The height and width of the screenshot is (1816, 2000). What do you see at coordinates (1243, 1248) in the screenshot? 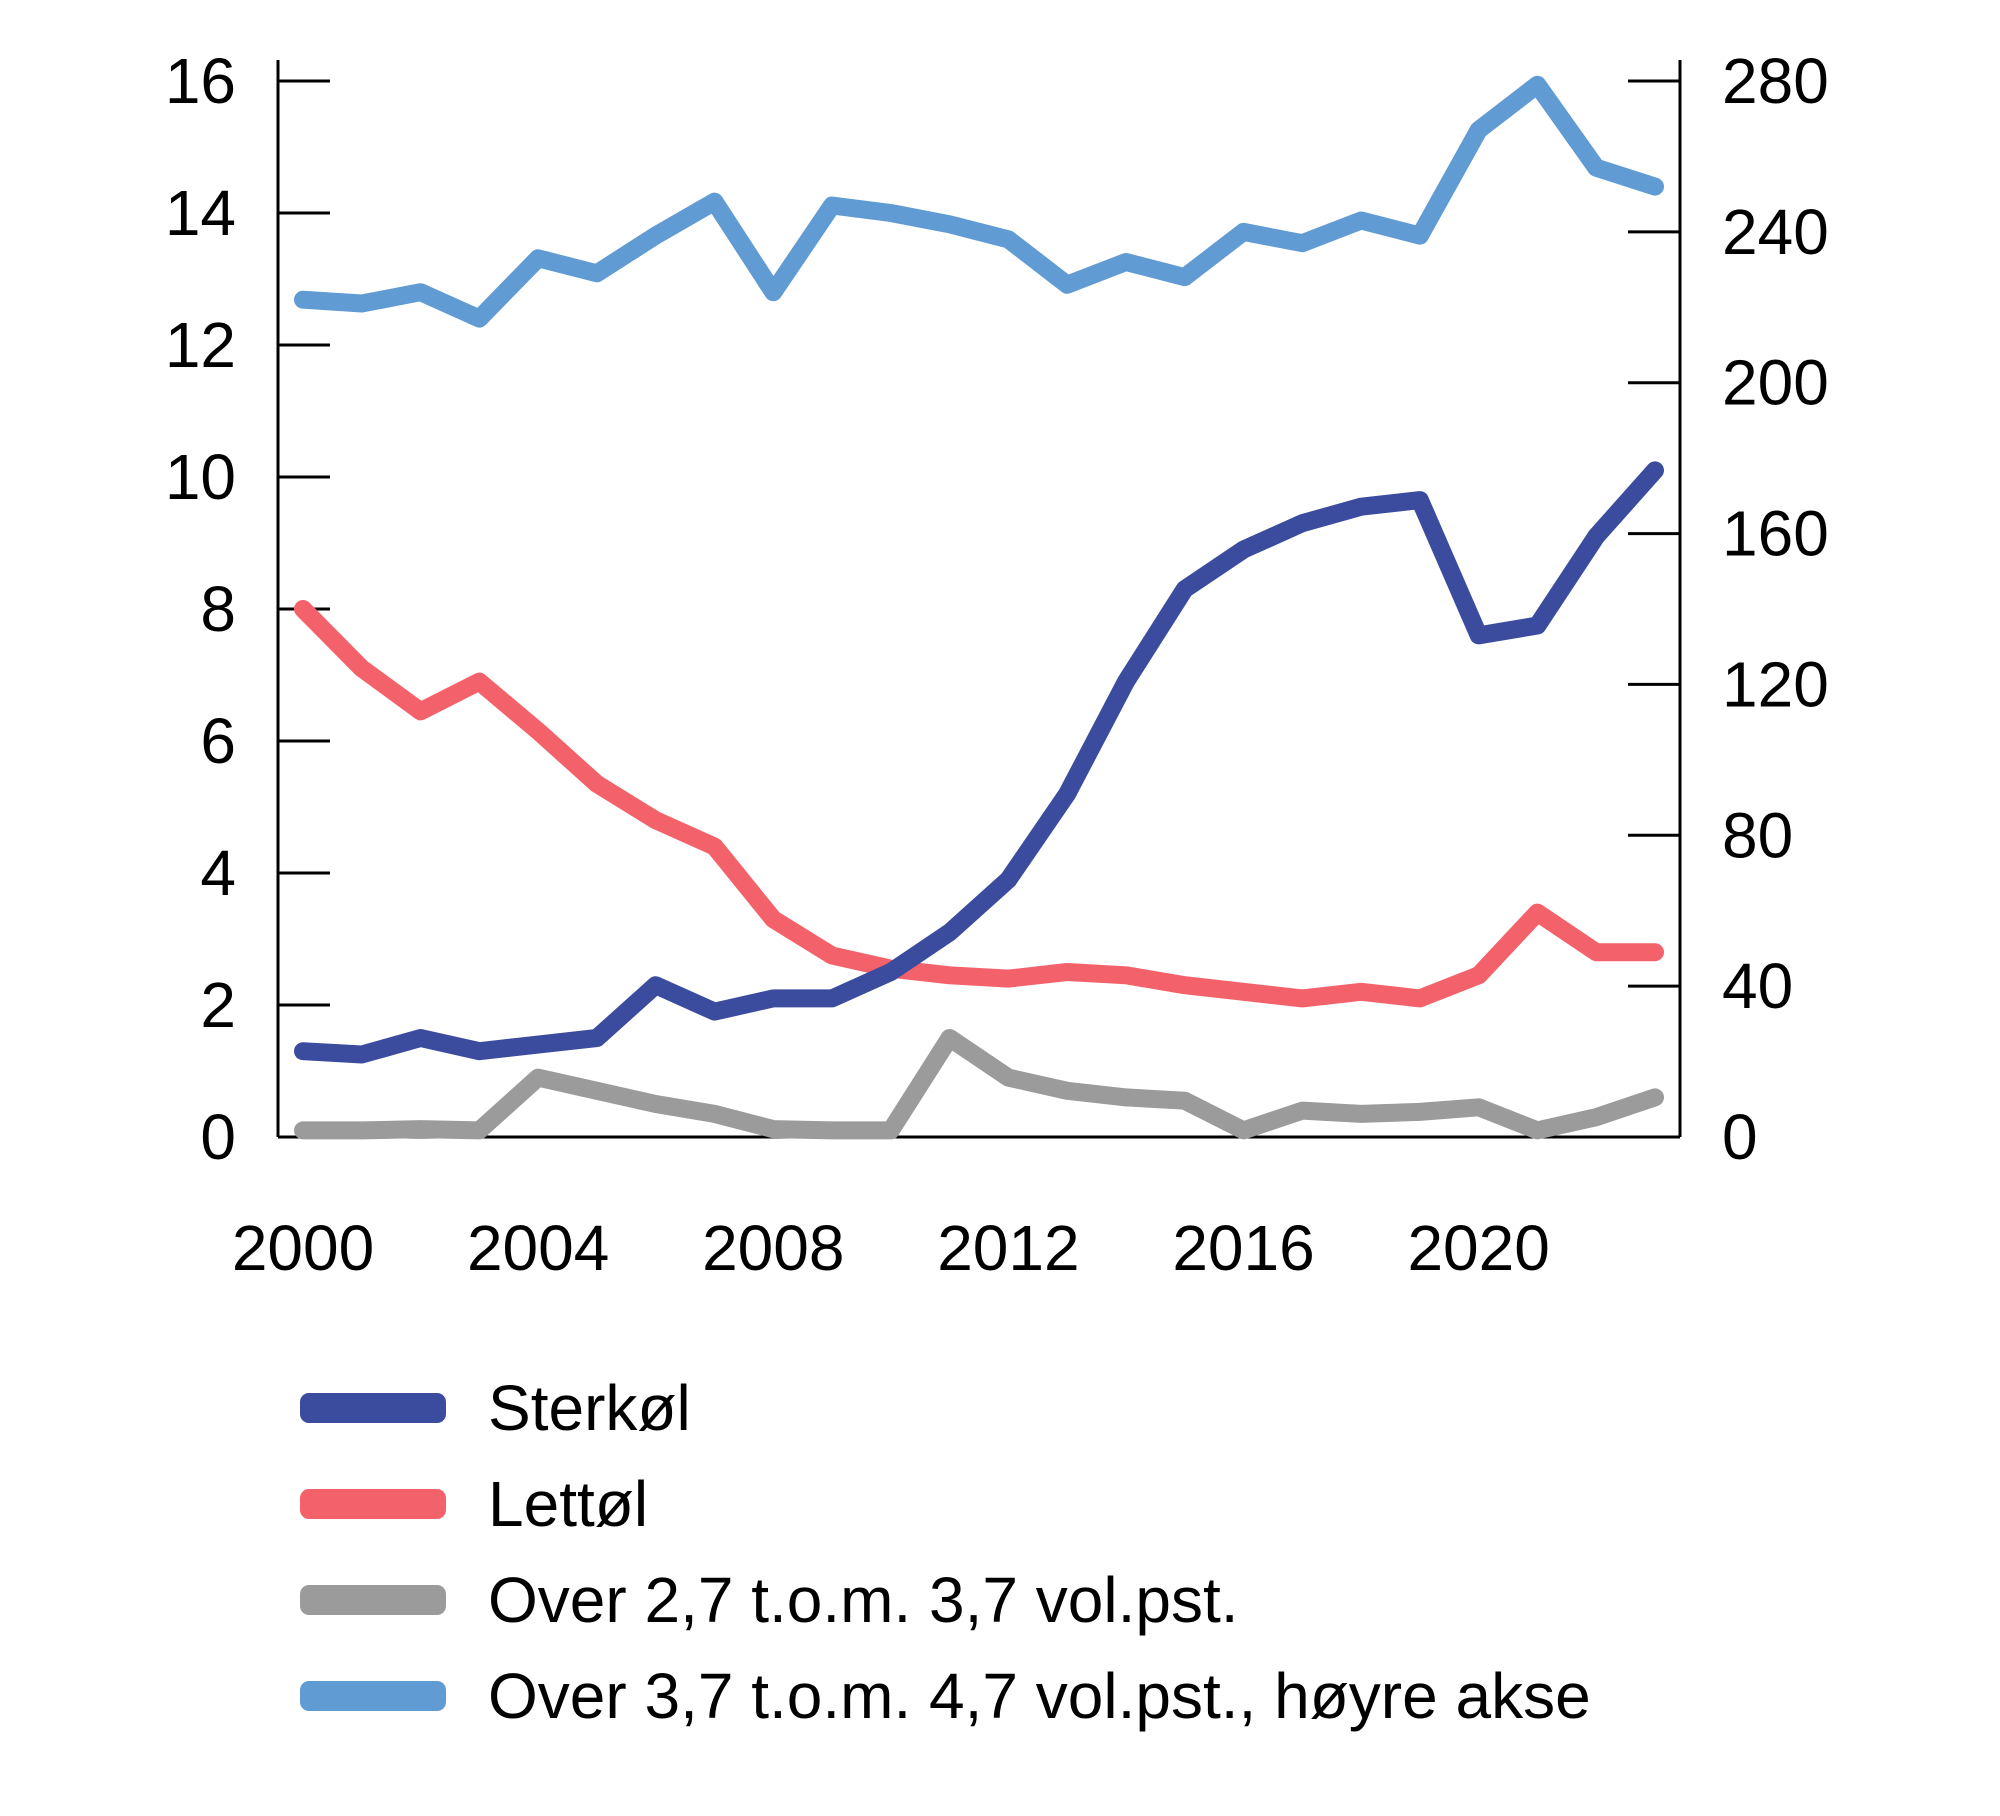
I see `x-axis-tick-label: 2016` at bounding box center [1243, 1248].